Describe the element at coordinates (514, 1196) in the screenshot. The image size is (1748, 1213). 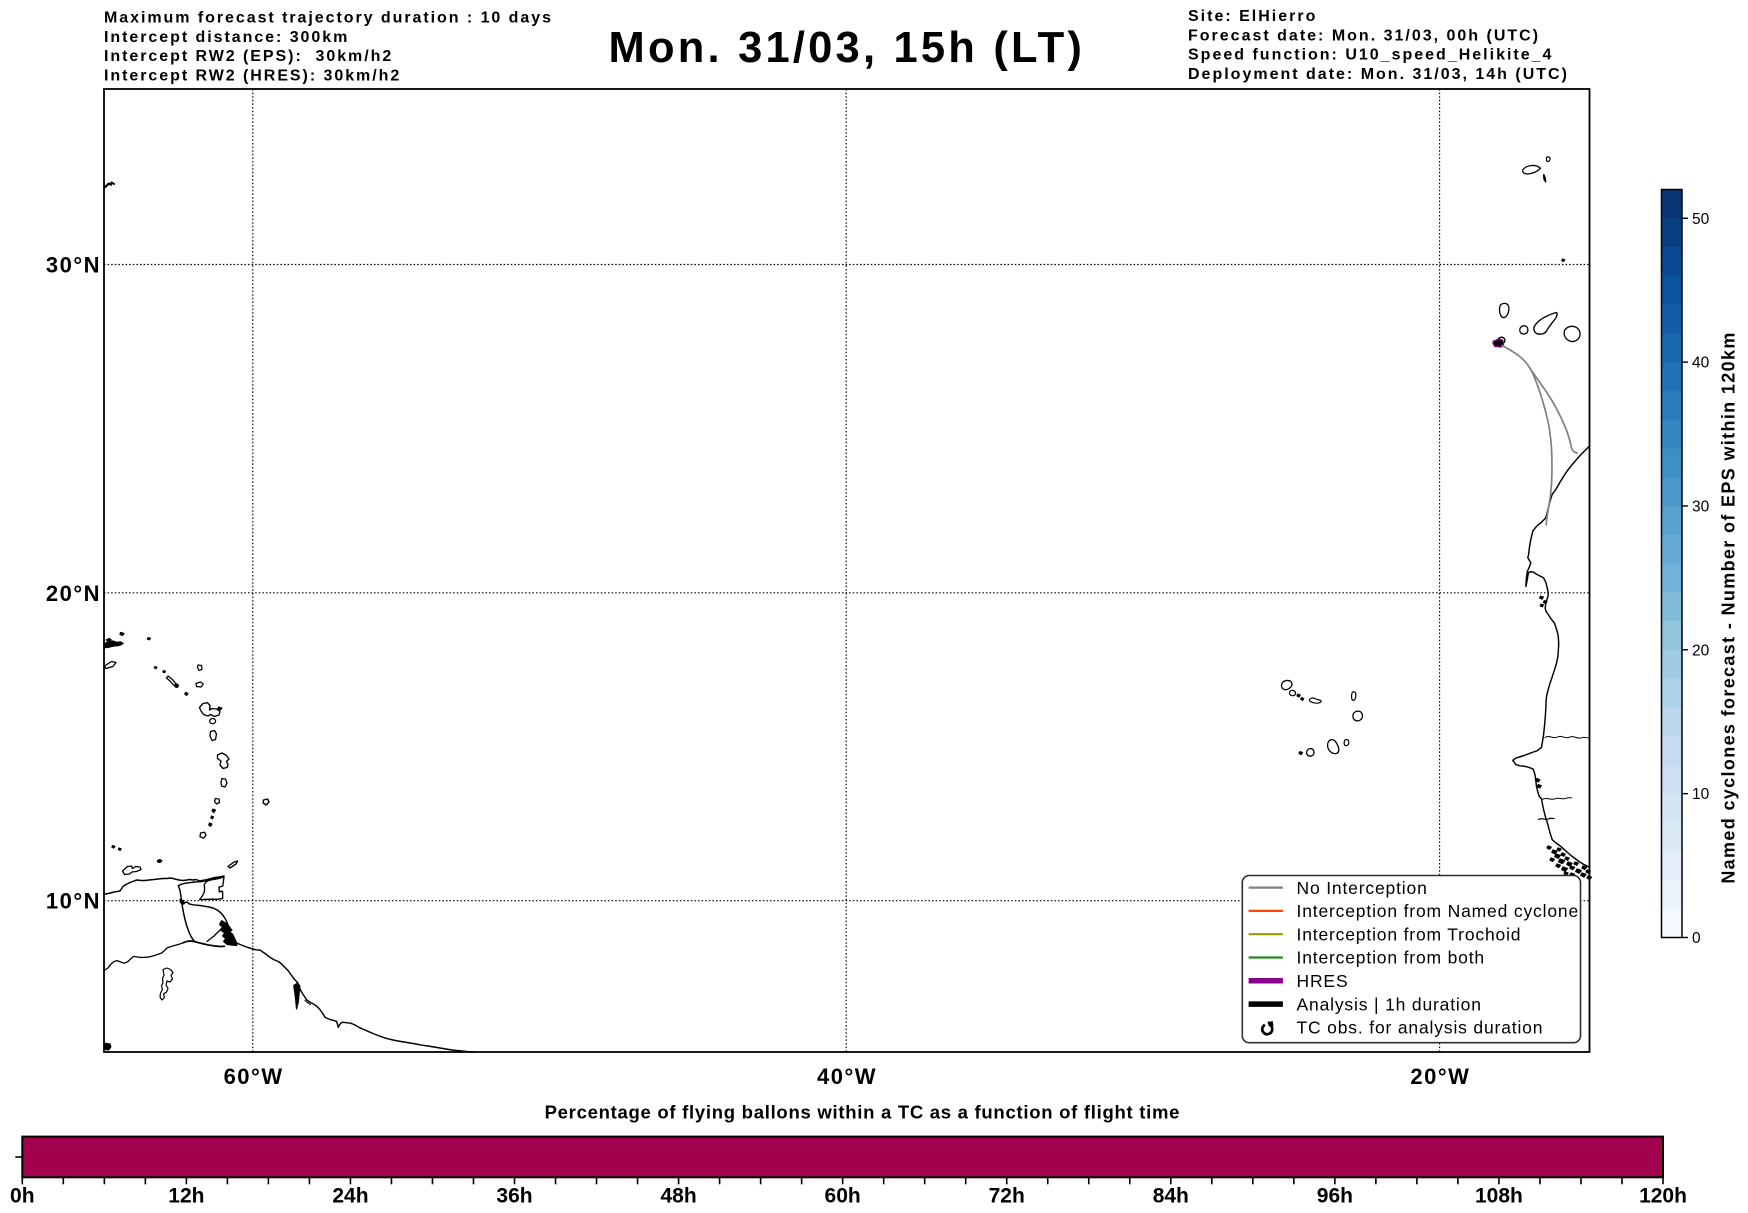
I see `svg-text: 36h` at that location.